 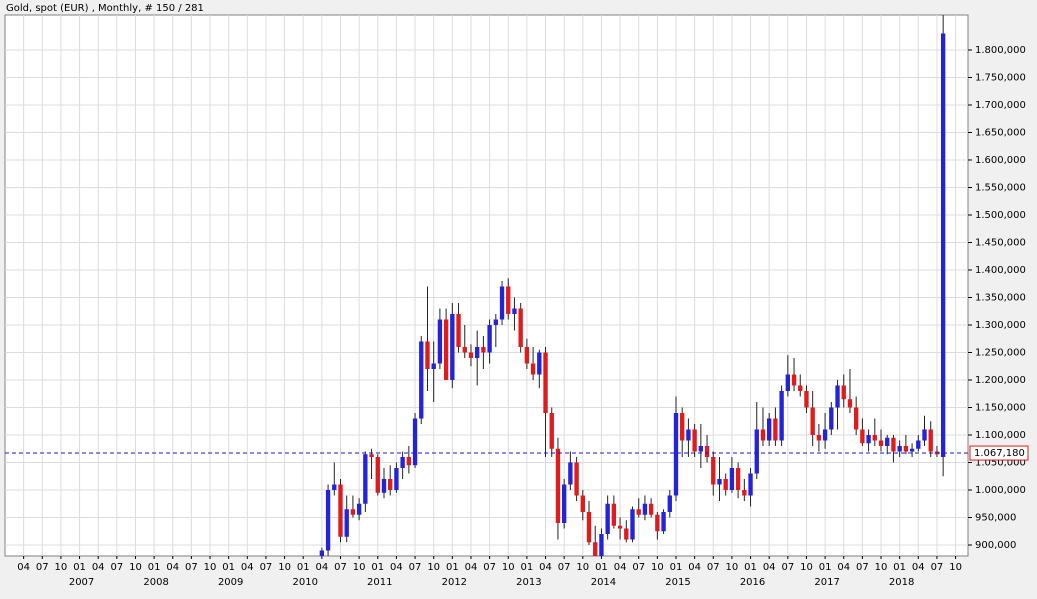 I want to click on y-tick-label: 950,000, so click(x=995, y=517).